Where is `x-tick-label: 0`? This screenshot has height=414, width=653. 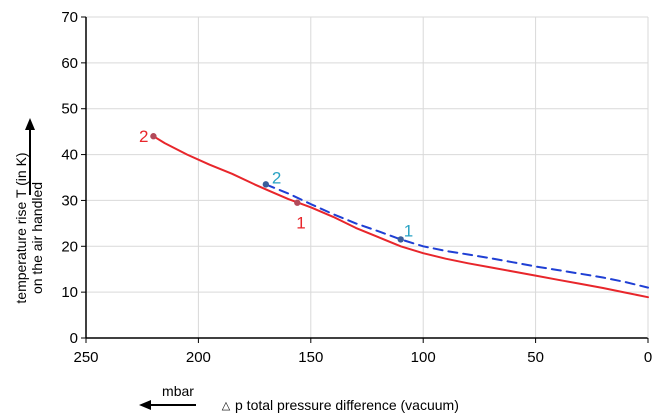 x-tick-label: 0 is located at coordinates (648, 357).